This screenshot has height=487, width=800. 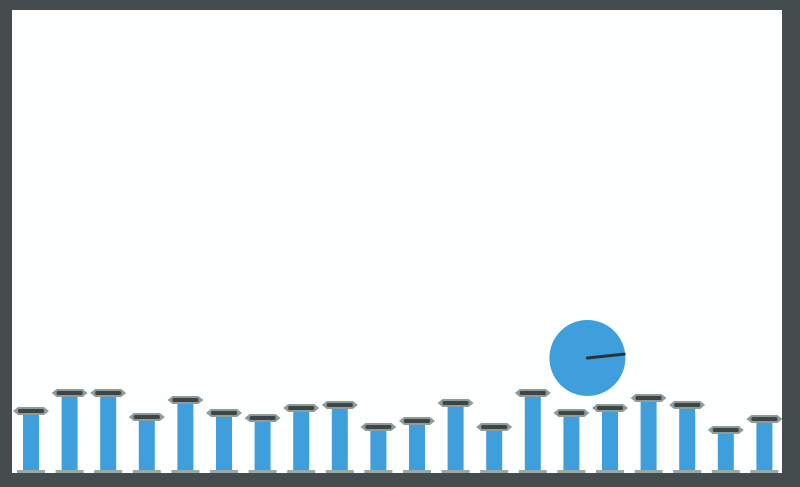 I want to click on ball-direction-pointer, so click(x=605, y=356).